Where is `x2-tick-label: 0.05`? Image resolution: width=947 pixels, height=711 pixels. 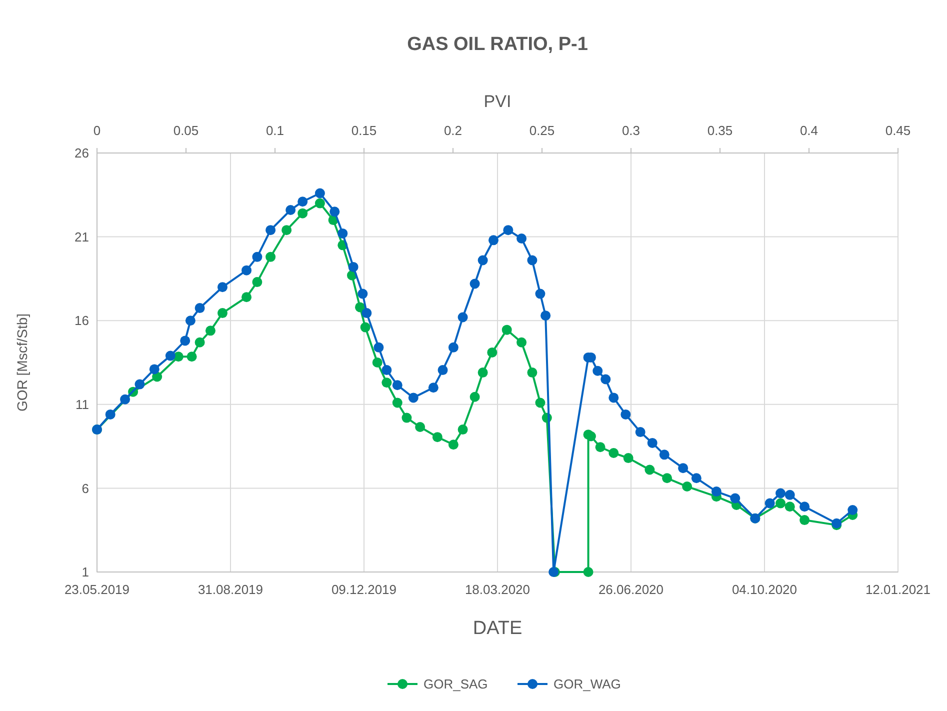 x2-tick-label: 0.05 is located at coordinates (186, 130).